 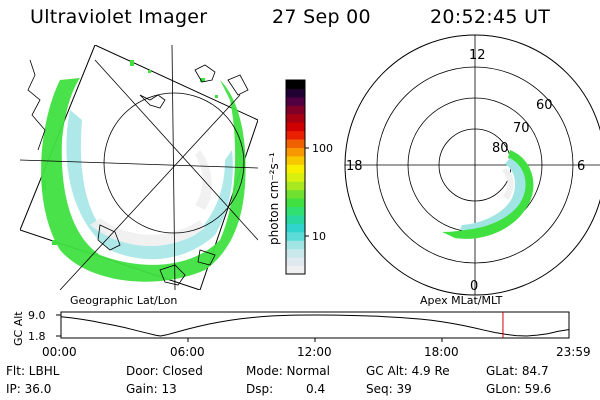 I want to click on date-label: 27 Sep 00, so click(x=321, y=17).